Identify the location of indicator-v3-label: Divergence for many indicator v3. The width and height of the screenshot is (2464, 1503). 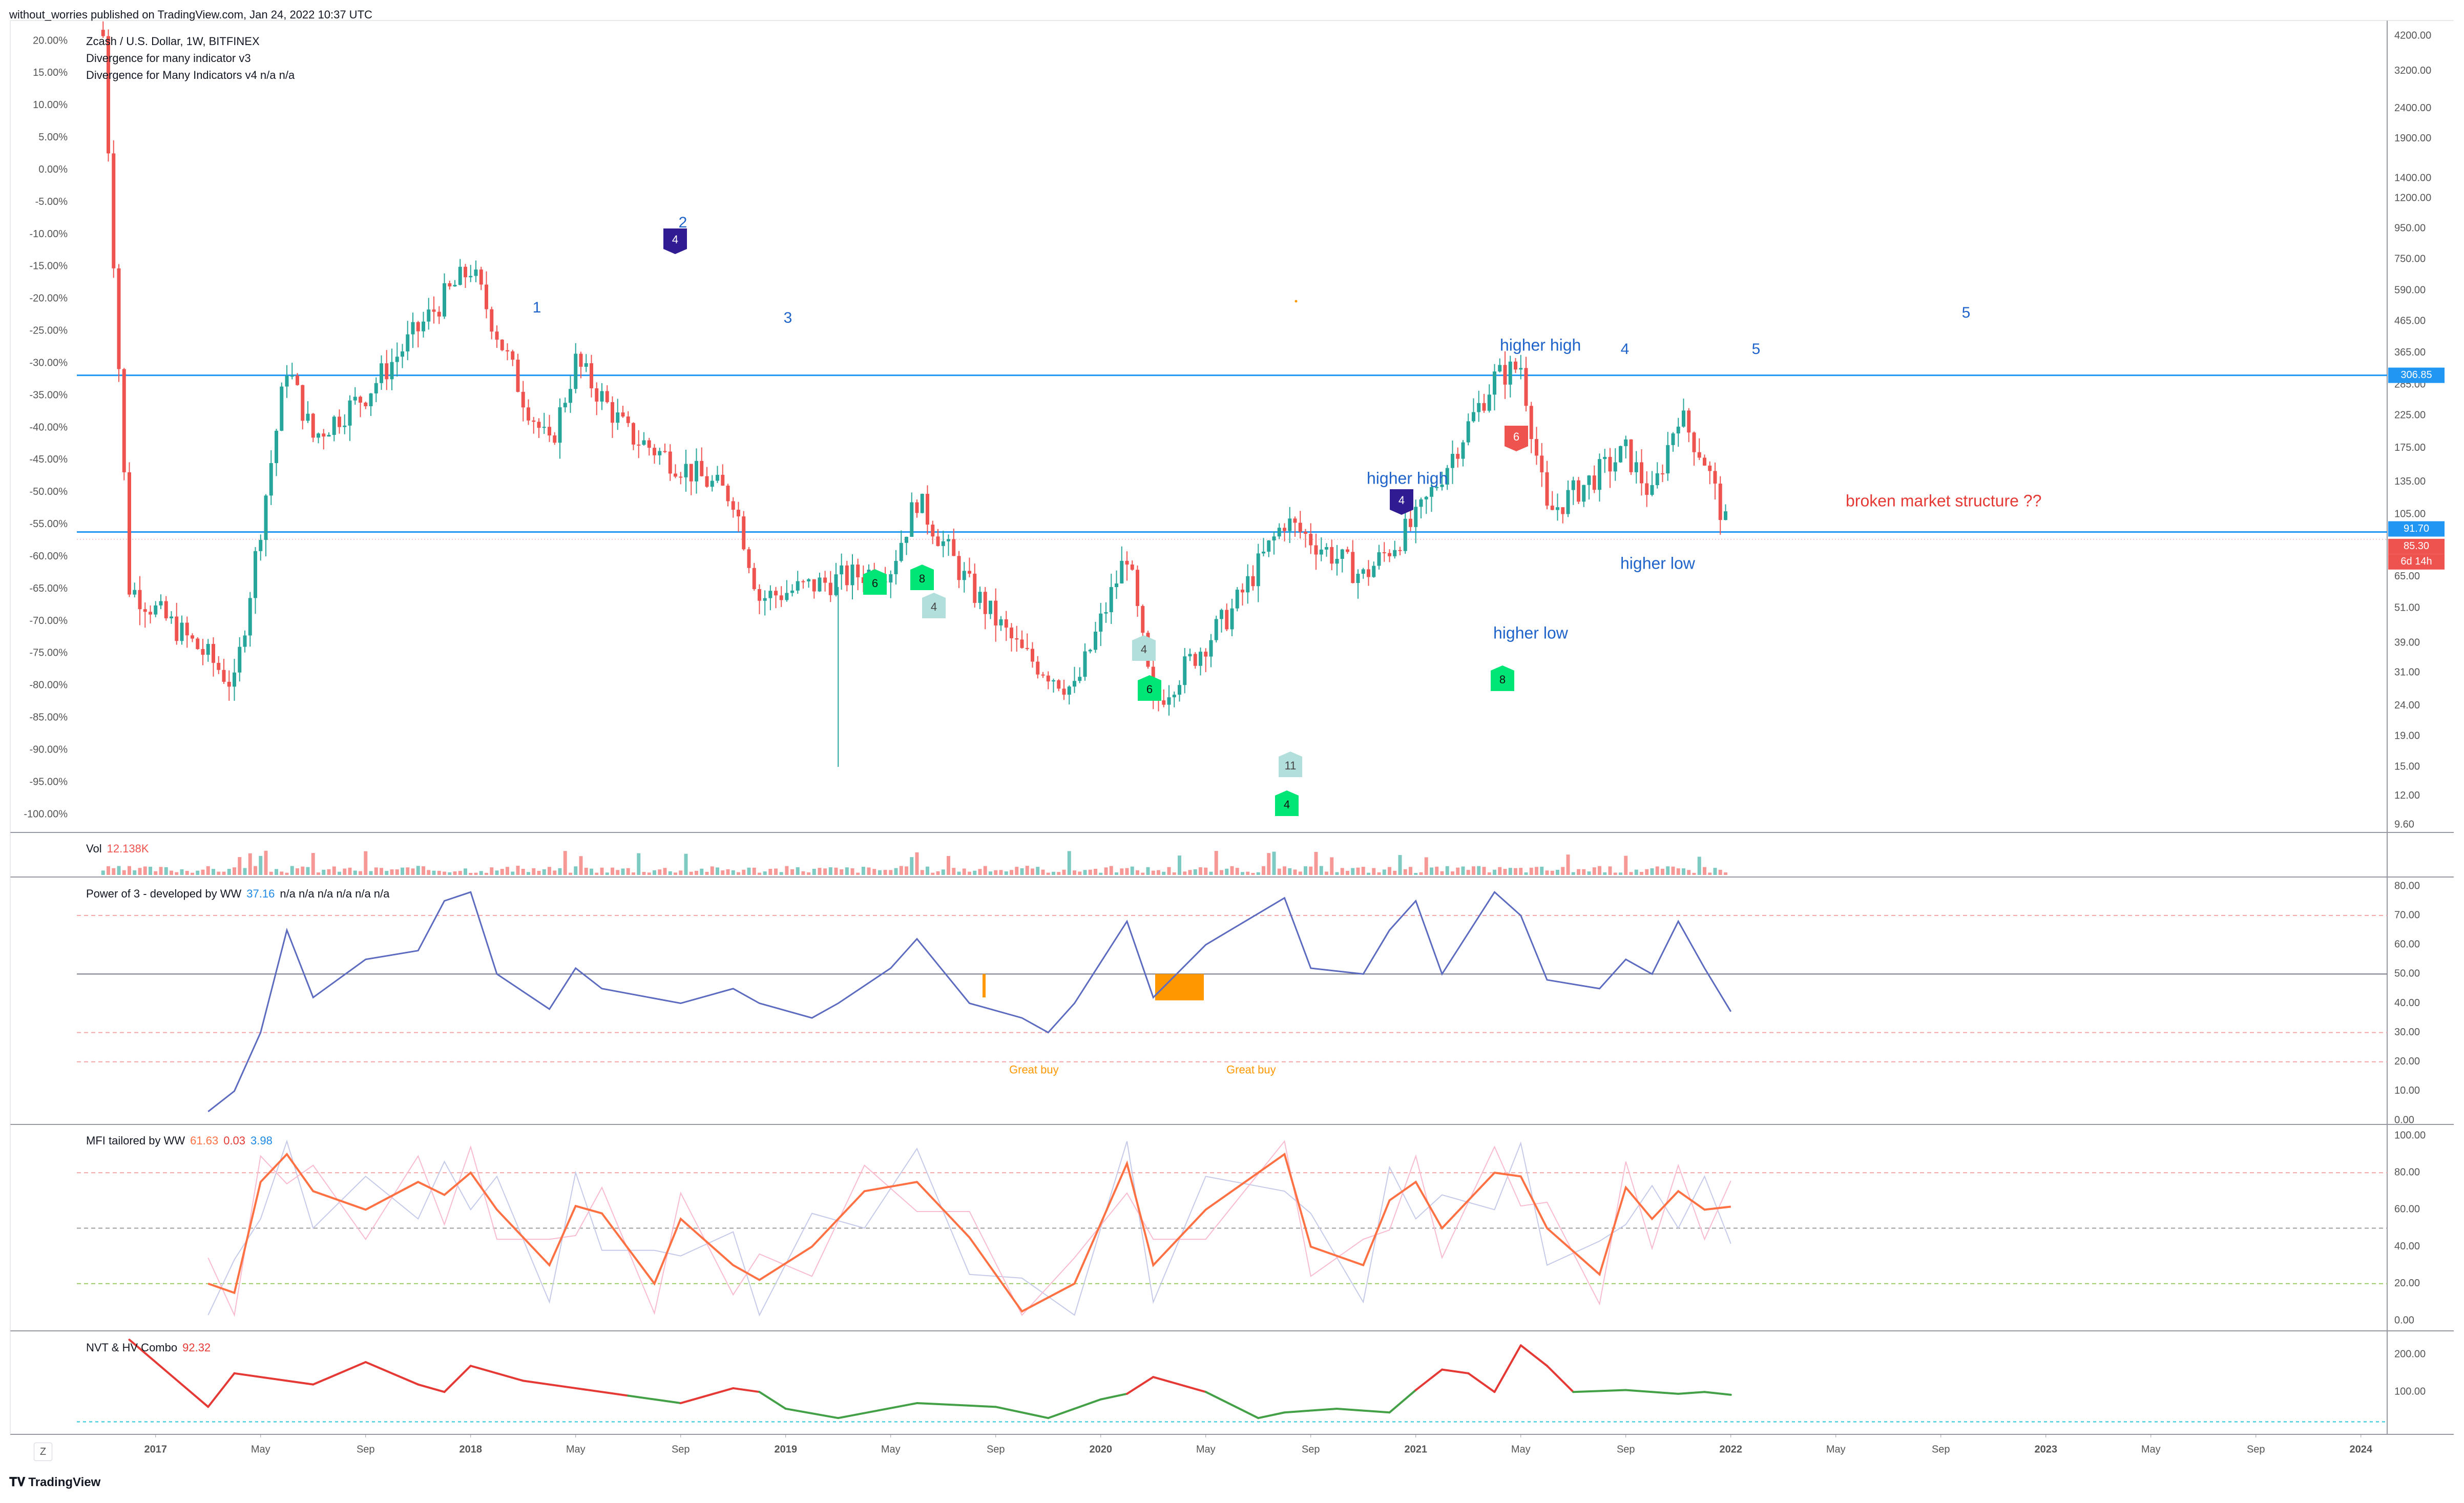
(168, 59).